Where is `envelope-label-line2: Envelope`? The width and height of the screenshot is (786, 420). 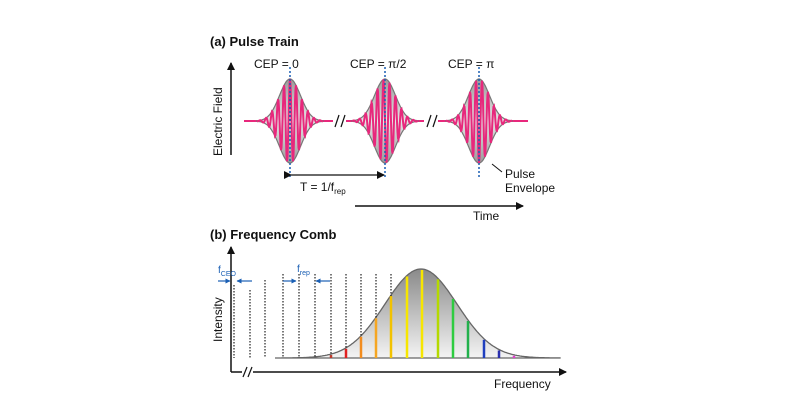
envelope-label-line2: Envelope is located at coordinates (530, 188).